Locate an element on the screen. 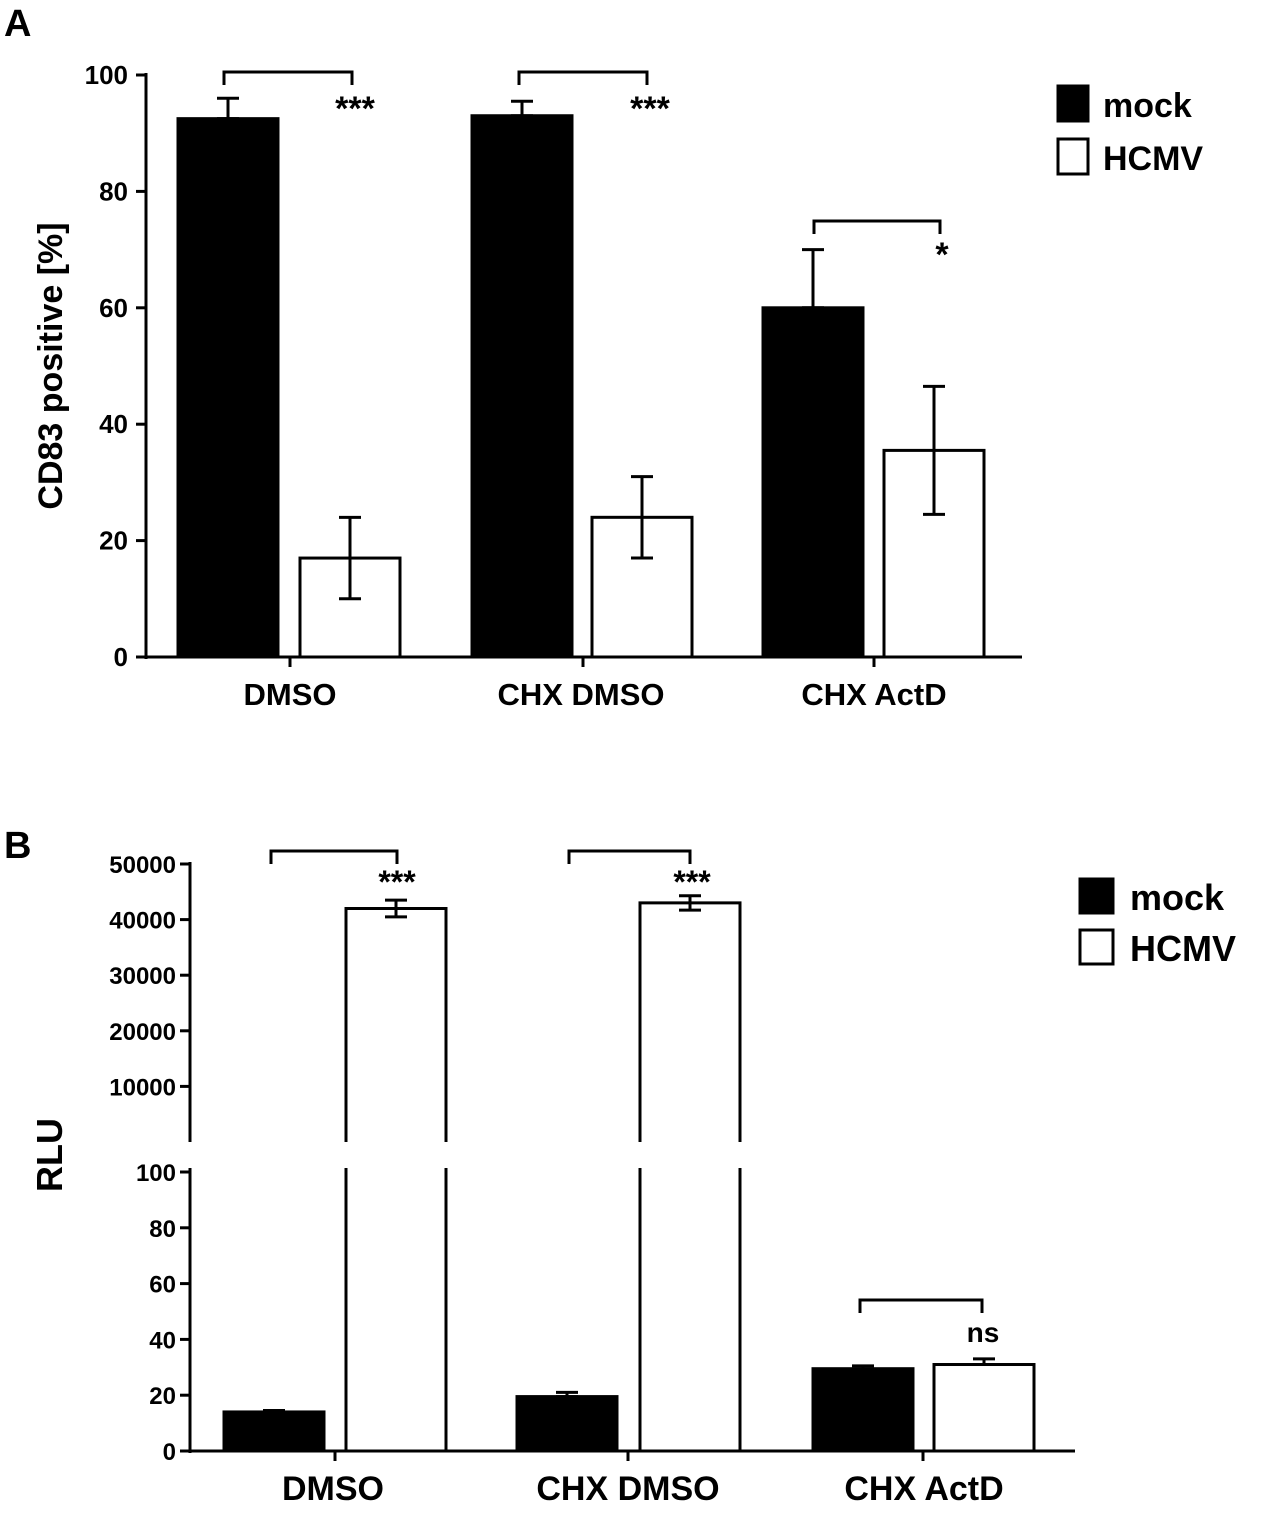 The height and width of the screenshot is (1520, 1267). y-tick-label: 60 is located at coordinates (113, 308).